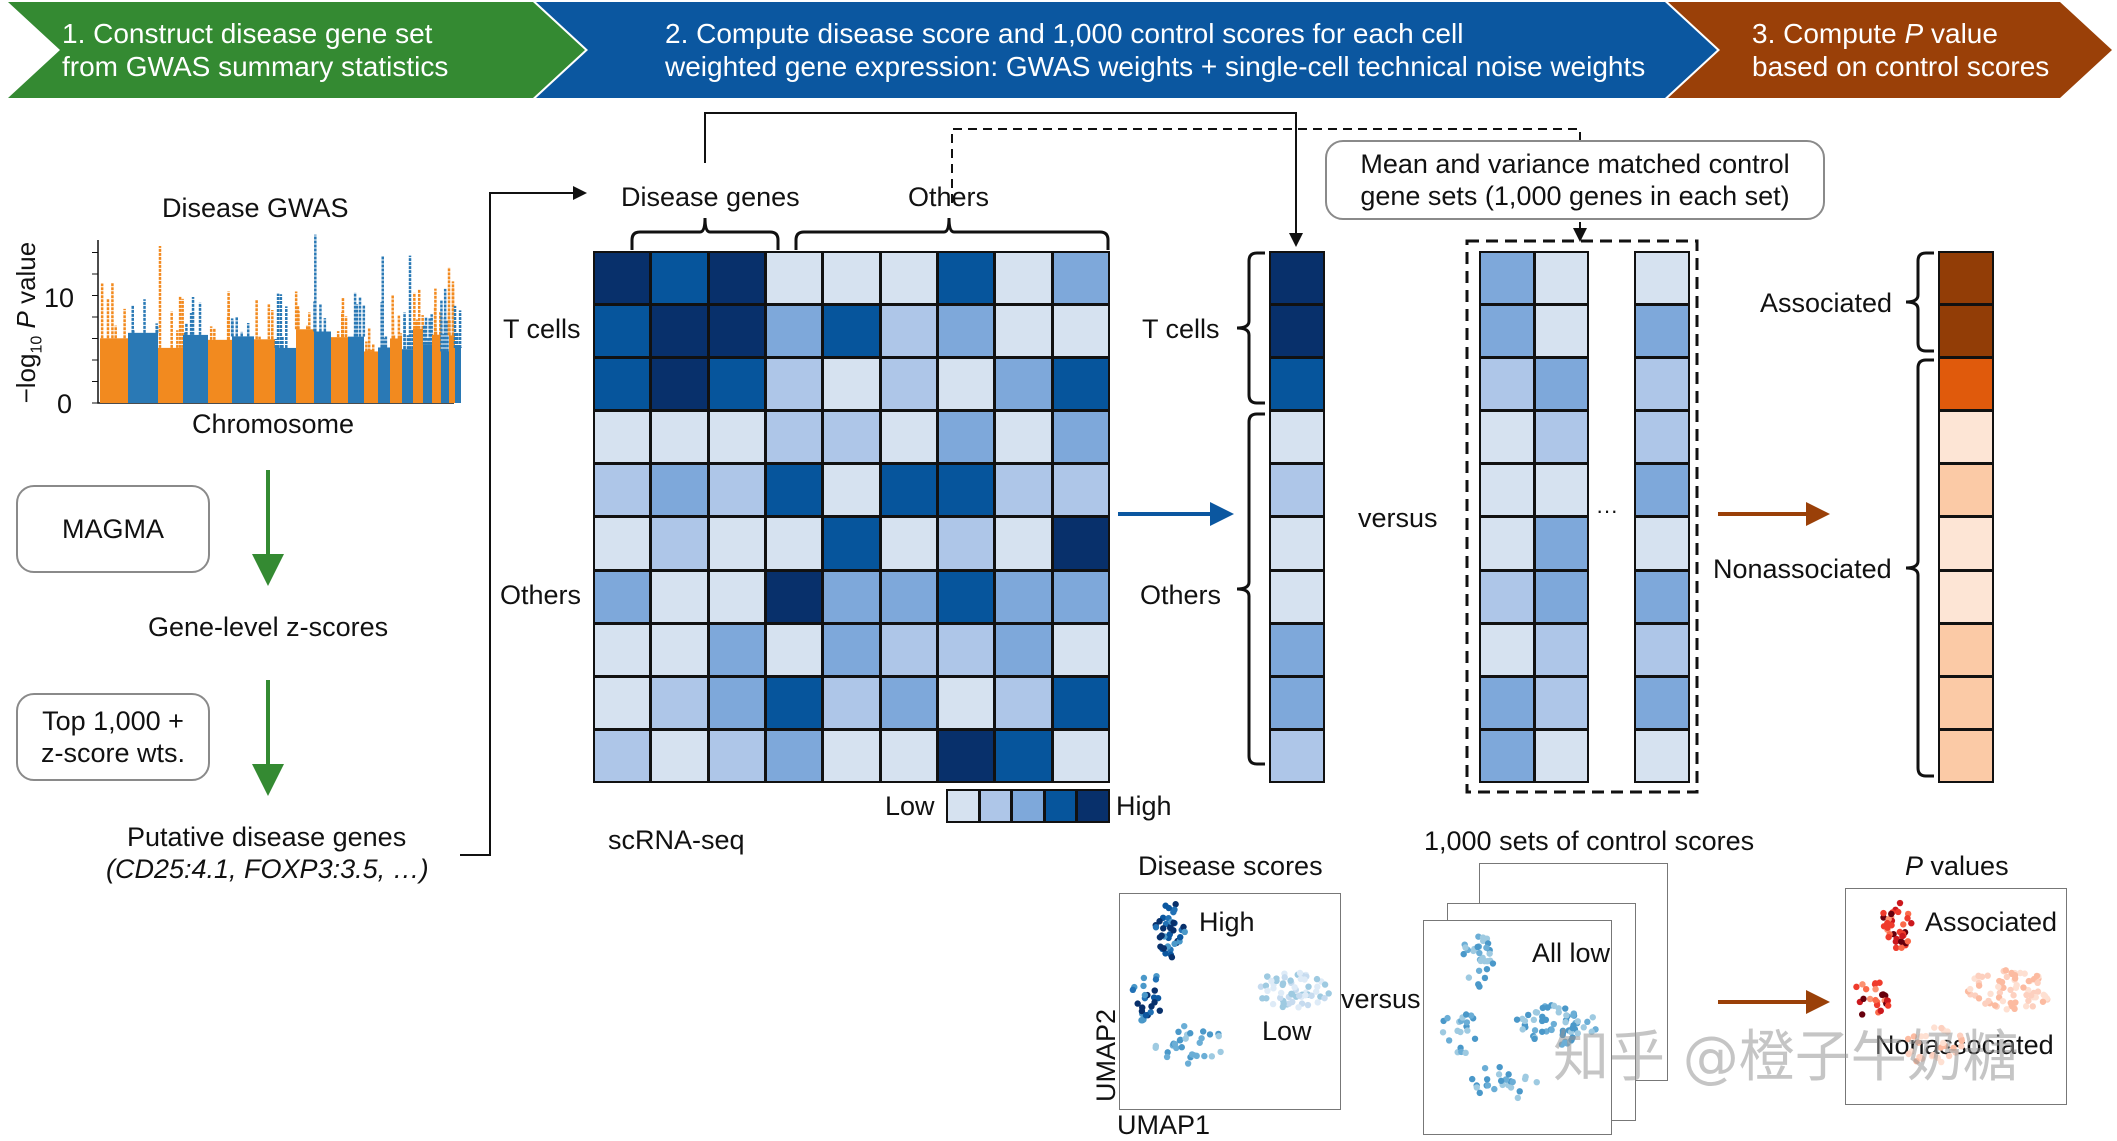 The image size is (2117, 1141). Describe the element at coordinates (1181, 329) in the screenshot. I see `score-row-group-t-cells: T cells` at that location.